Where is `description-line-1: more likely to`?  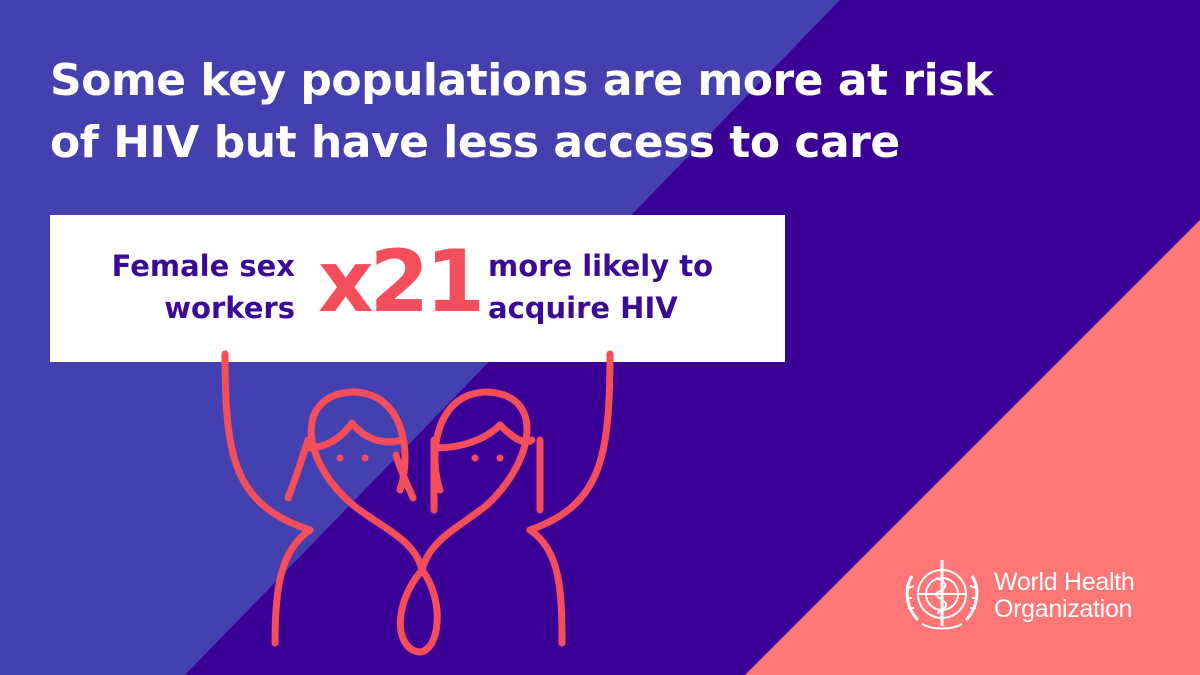
description-line-1: more likely to is located at coordinates (600, 266).